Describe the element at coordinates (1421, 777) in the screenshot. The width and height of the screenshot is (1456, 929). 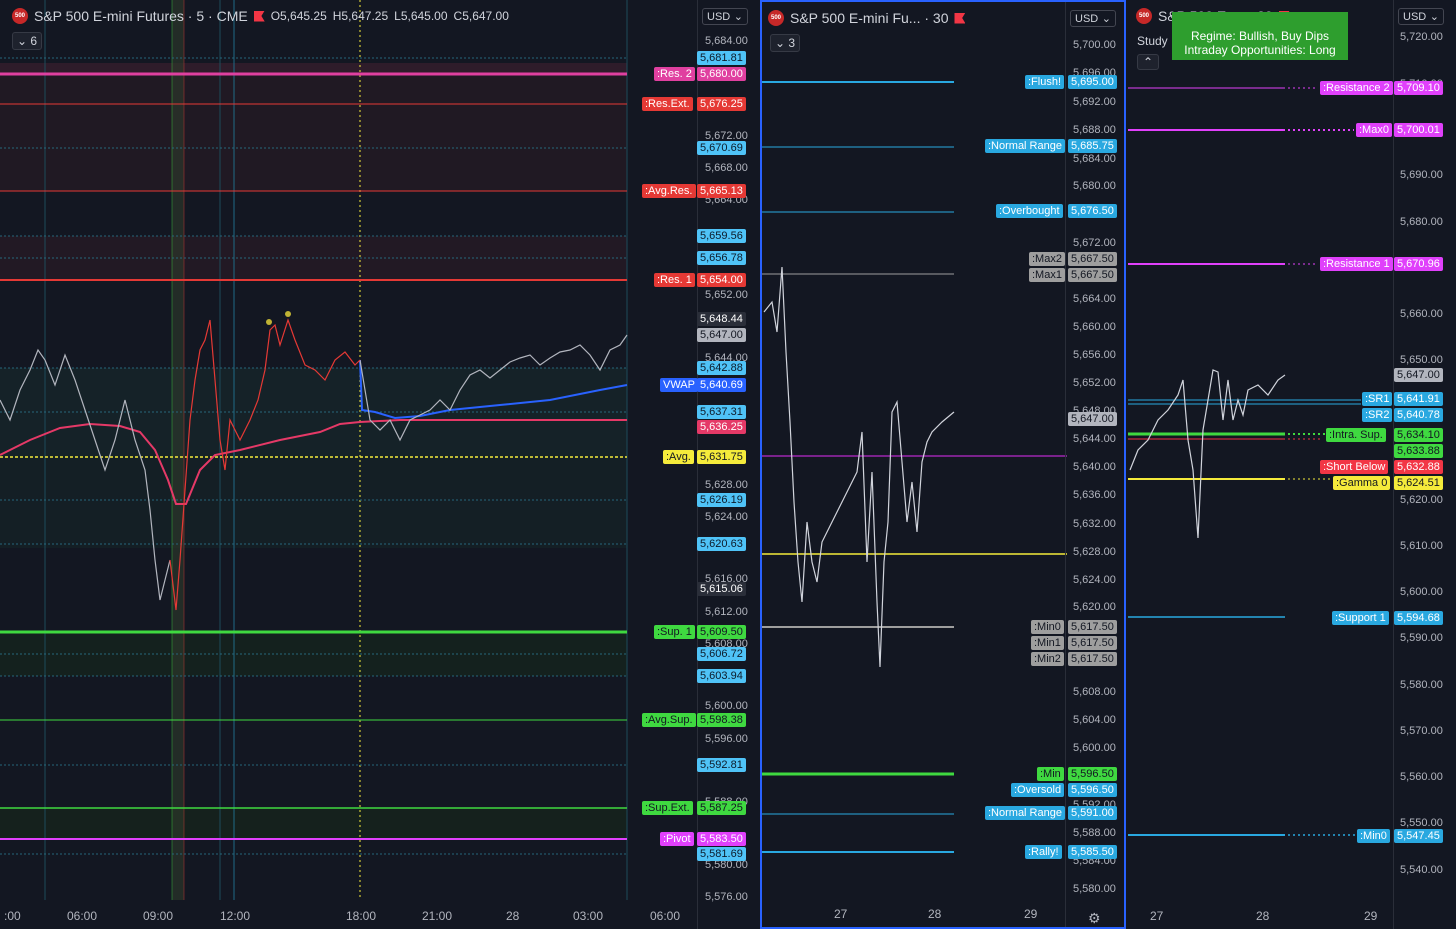
I see `price-tick: 5,560.00` at that location.